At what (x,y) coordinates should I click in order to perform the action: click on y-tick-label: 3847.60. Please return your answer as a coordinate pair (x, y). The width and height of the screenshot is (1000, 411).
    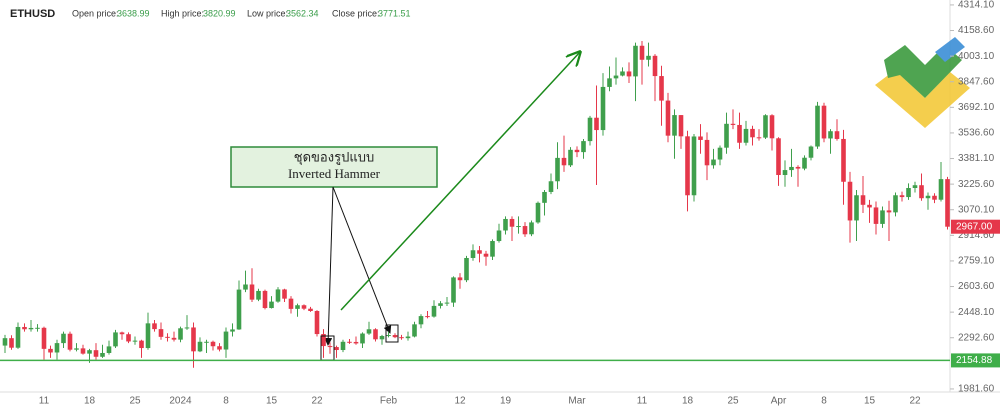
    Looking at the image, I should click on (976, 81).